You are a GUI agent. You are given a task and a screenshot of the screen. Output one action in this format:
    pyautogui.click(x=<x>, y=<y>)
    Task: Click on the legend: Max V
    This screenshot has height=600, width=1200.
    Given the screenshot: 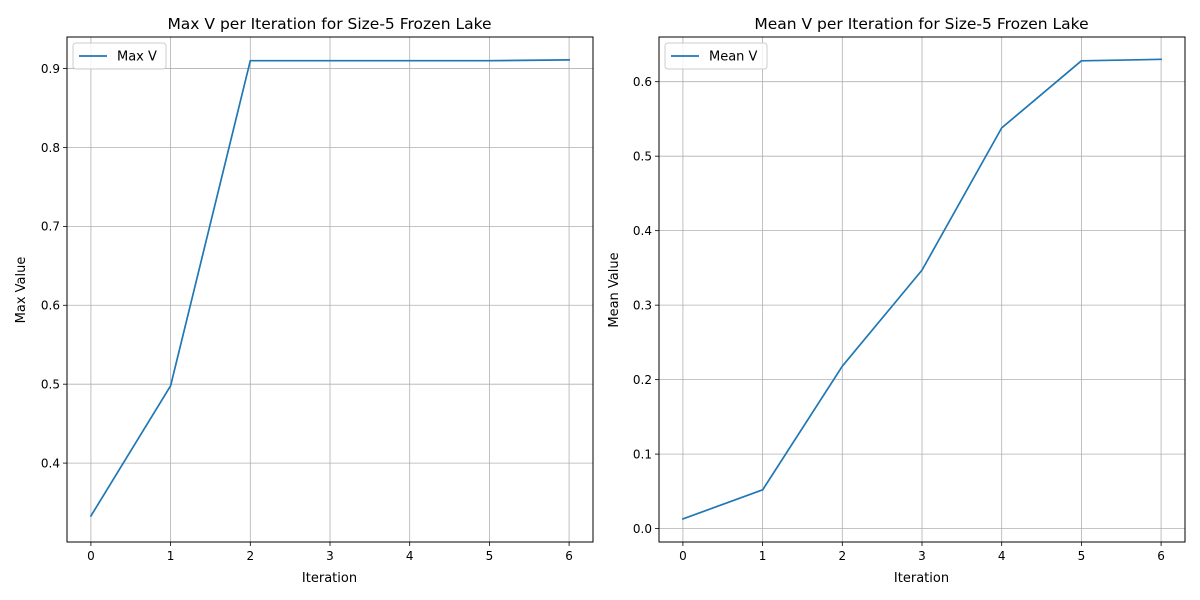 What is the action you would take?
    pyautogui.click(x=119, y=56)
    